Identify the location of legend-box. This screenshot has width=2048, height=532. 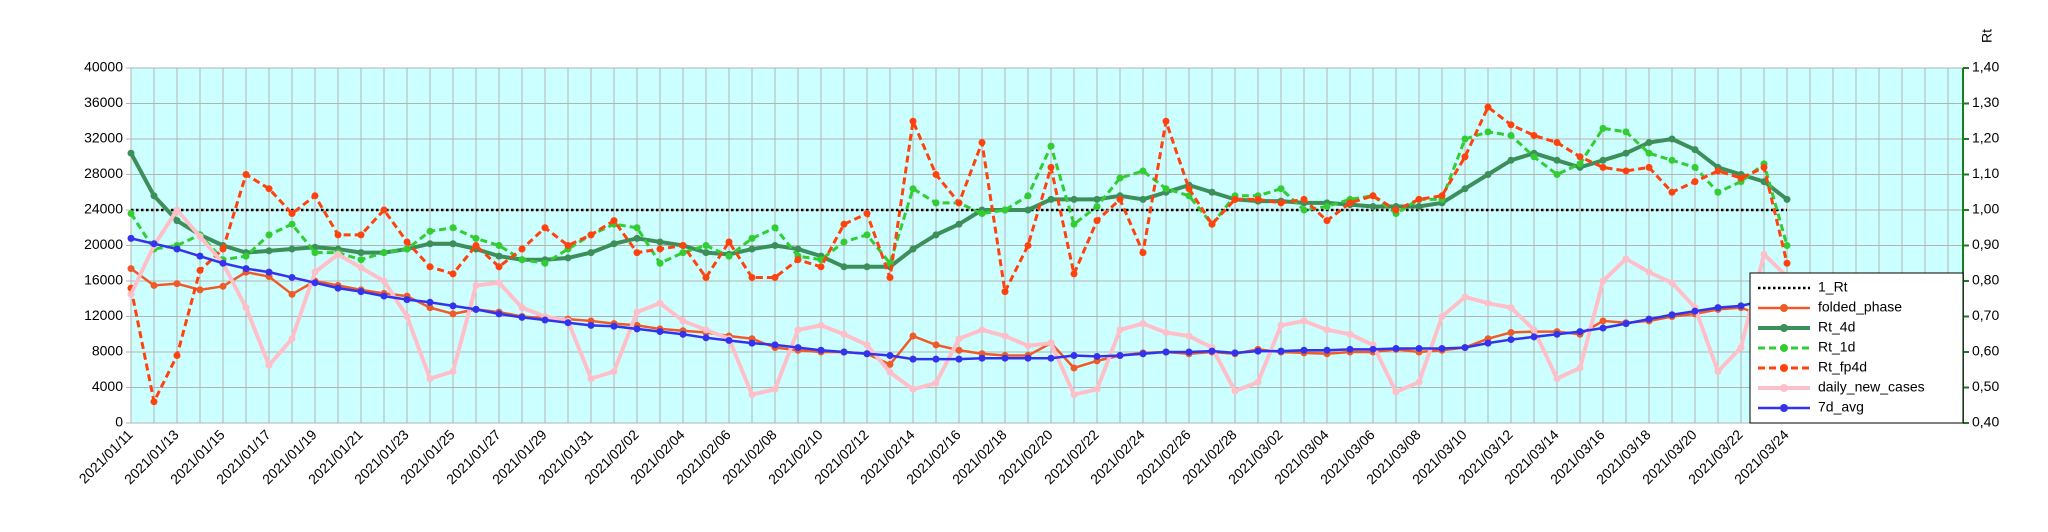
(1856, 348).